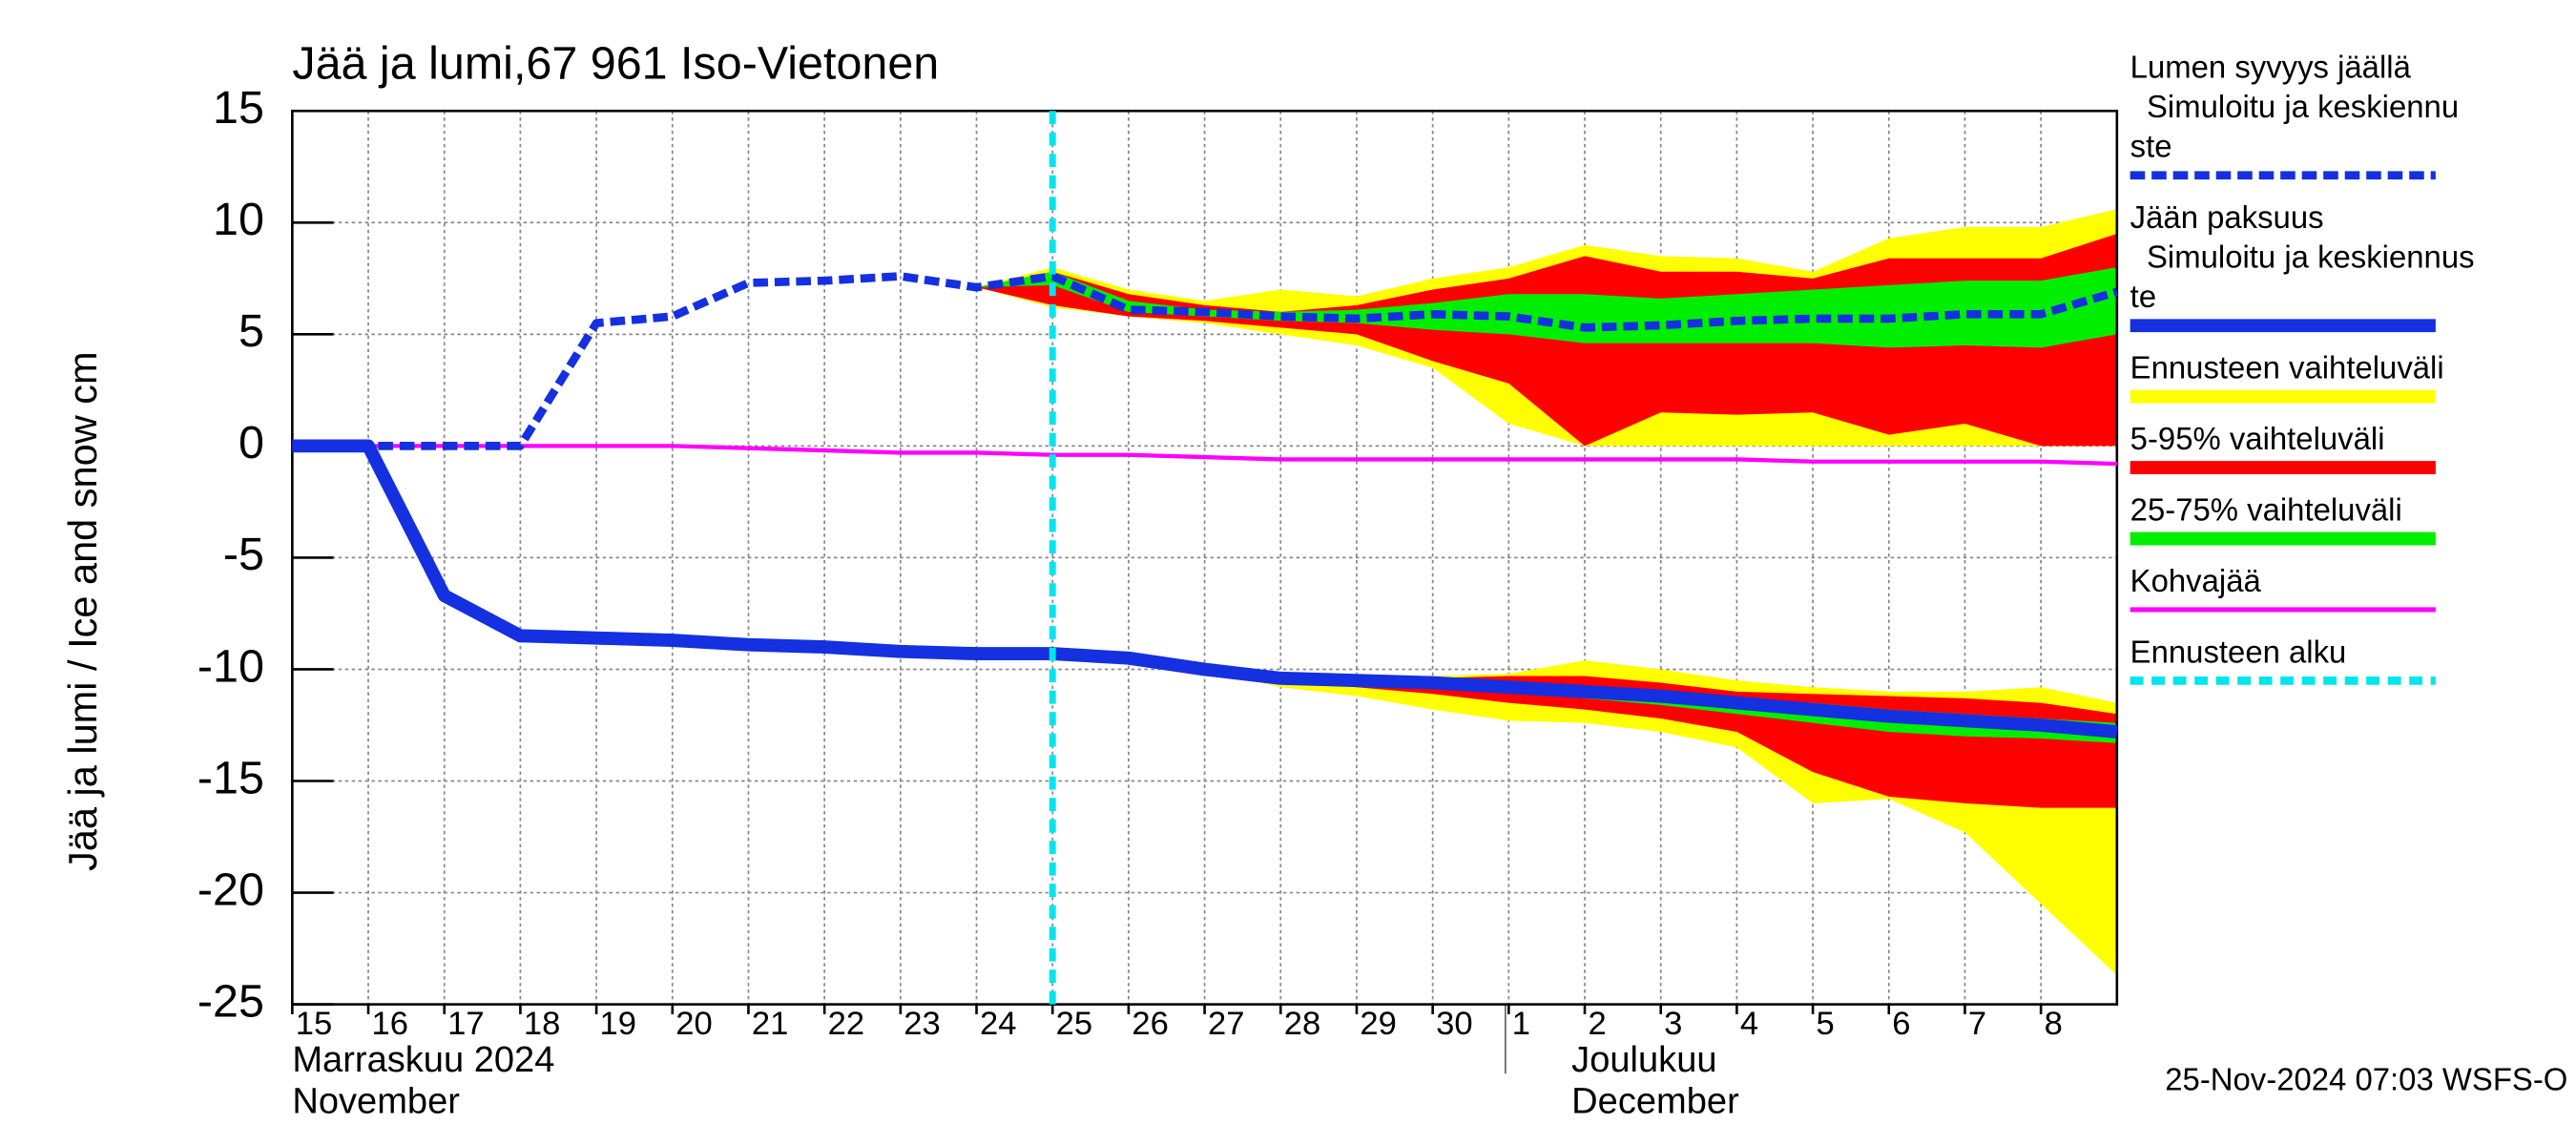  What do you see at coordinates (2151, 146) in the screenshot?
I see `legend-label: ste` at bounding box center [2151, 146].